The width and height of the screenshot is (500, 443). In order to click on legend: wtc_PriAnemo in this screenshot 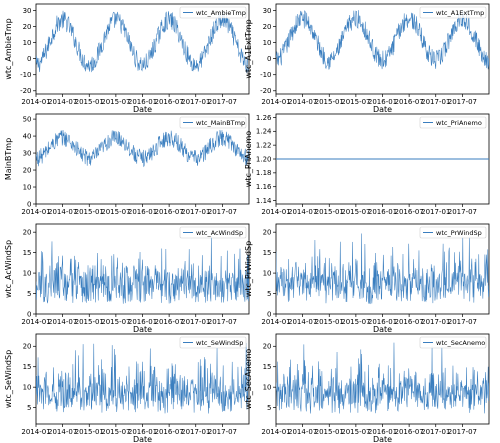, I will do `click(453, 122)`.